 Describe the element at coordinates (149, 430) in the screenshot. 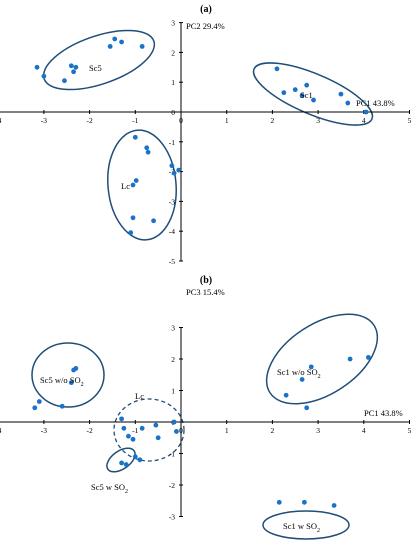

I see `lc-dashed-ellipse` at that location.